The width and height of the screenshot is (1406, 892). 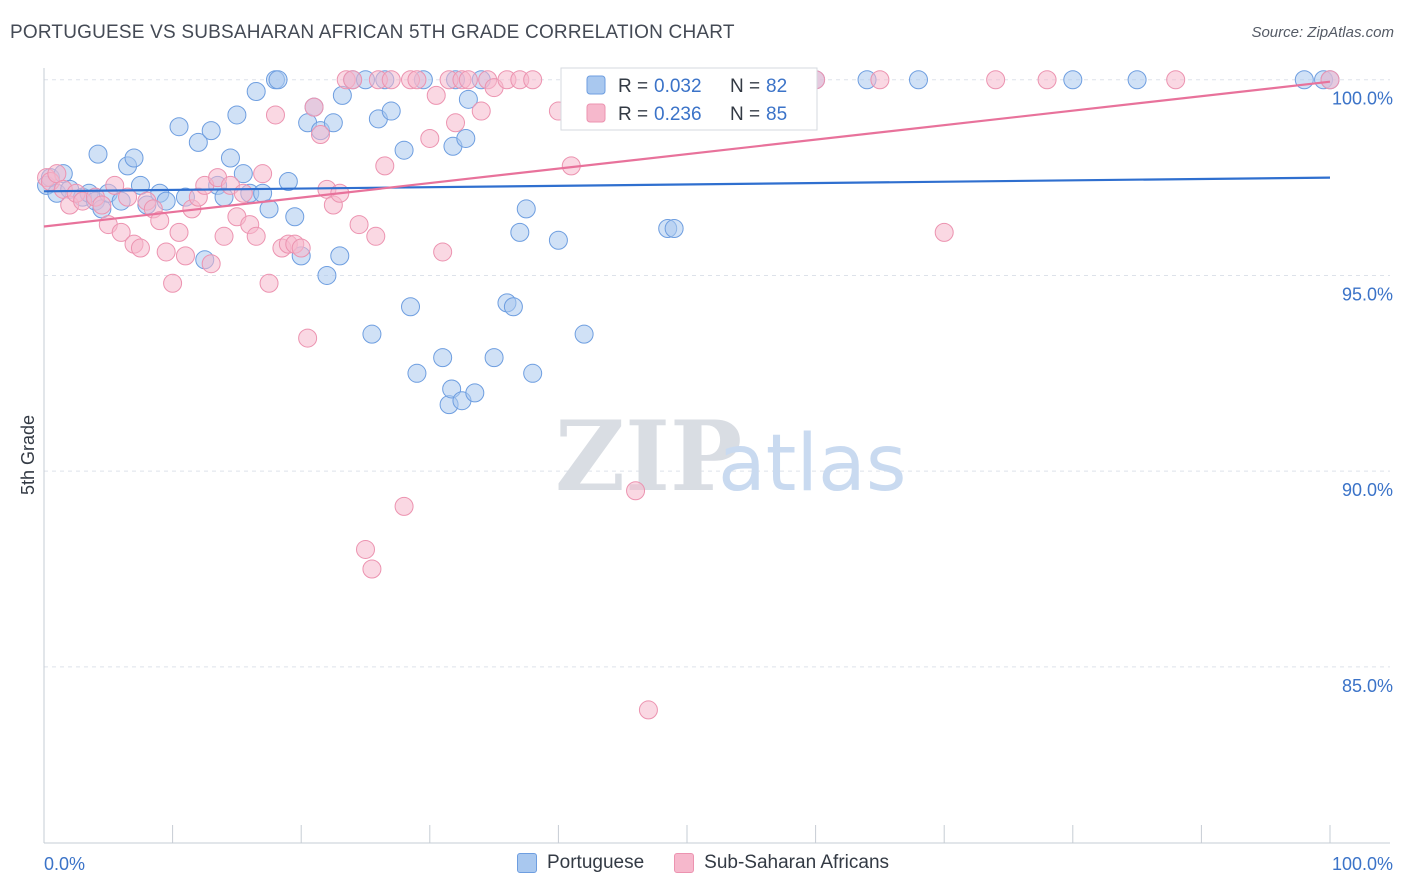 I want to click on legend-bottom-label-portuguese: Portuguese, so click(x=595, y=862).